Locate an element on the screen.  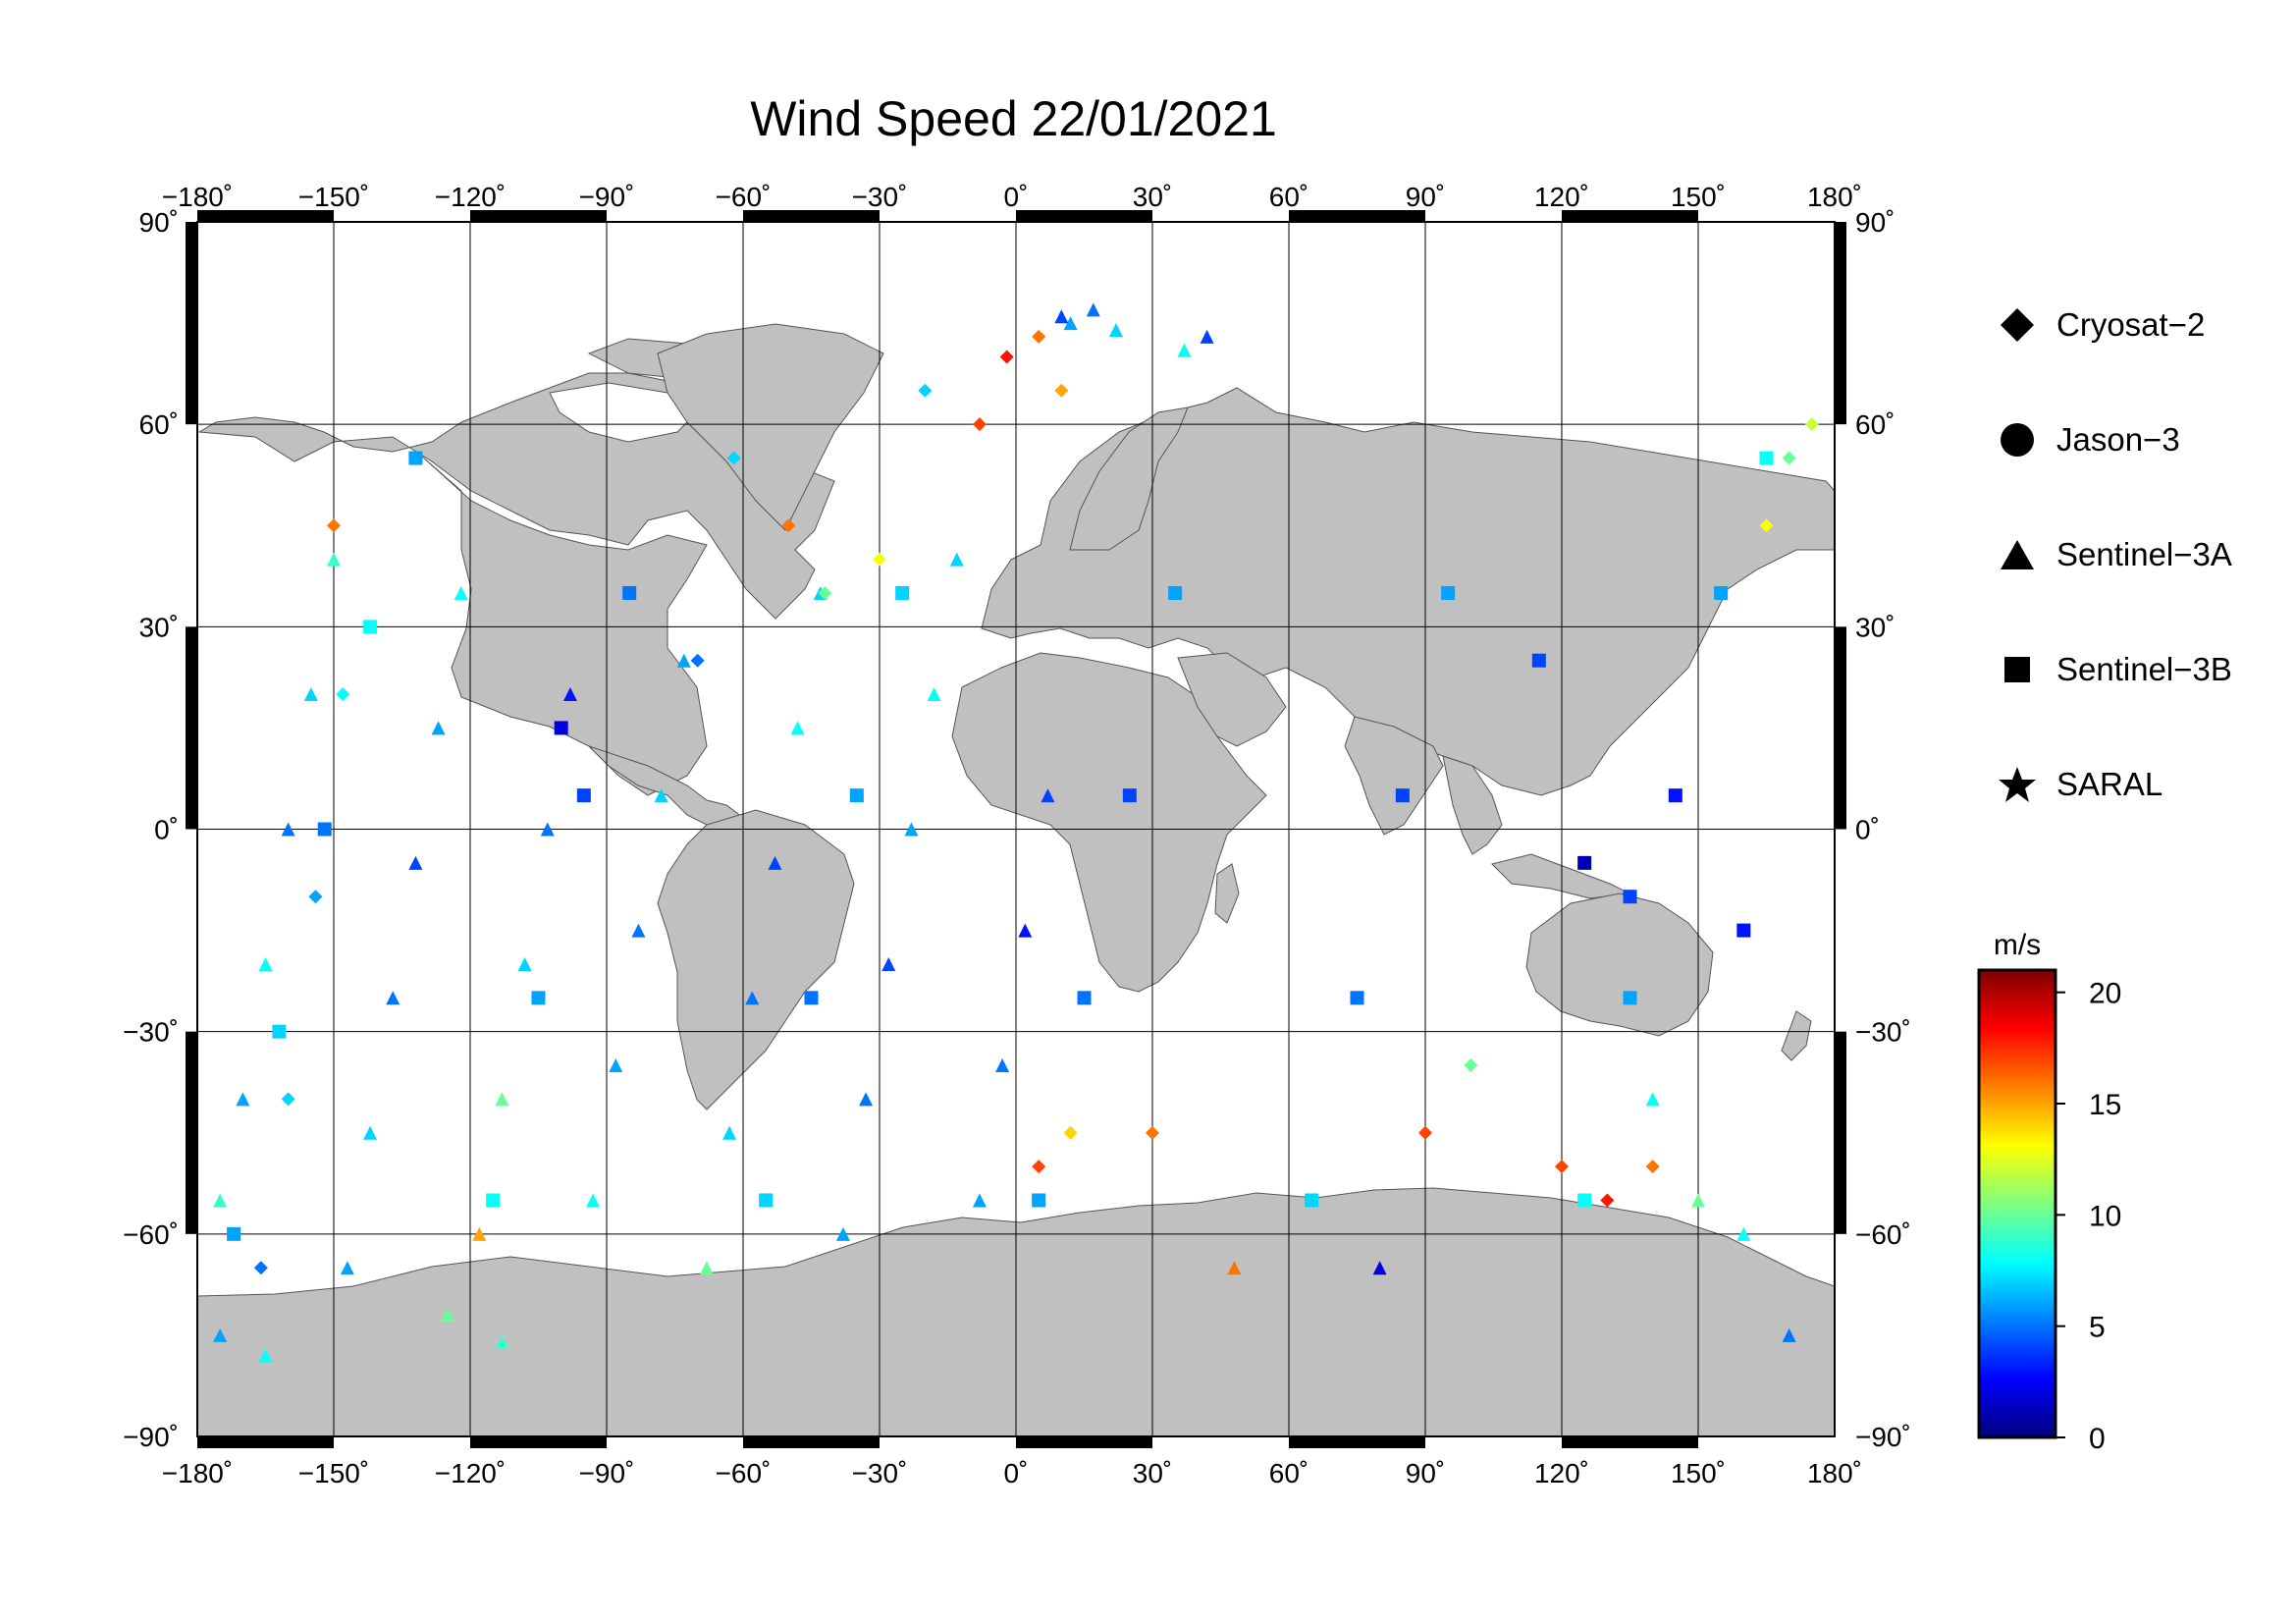
circle-icon is located at coordinates (2018, 440).